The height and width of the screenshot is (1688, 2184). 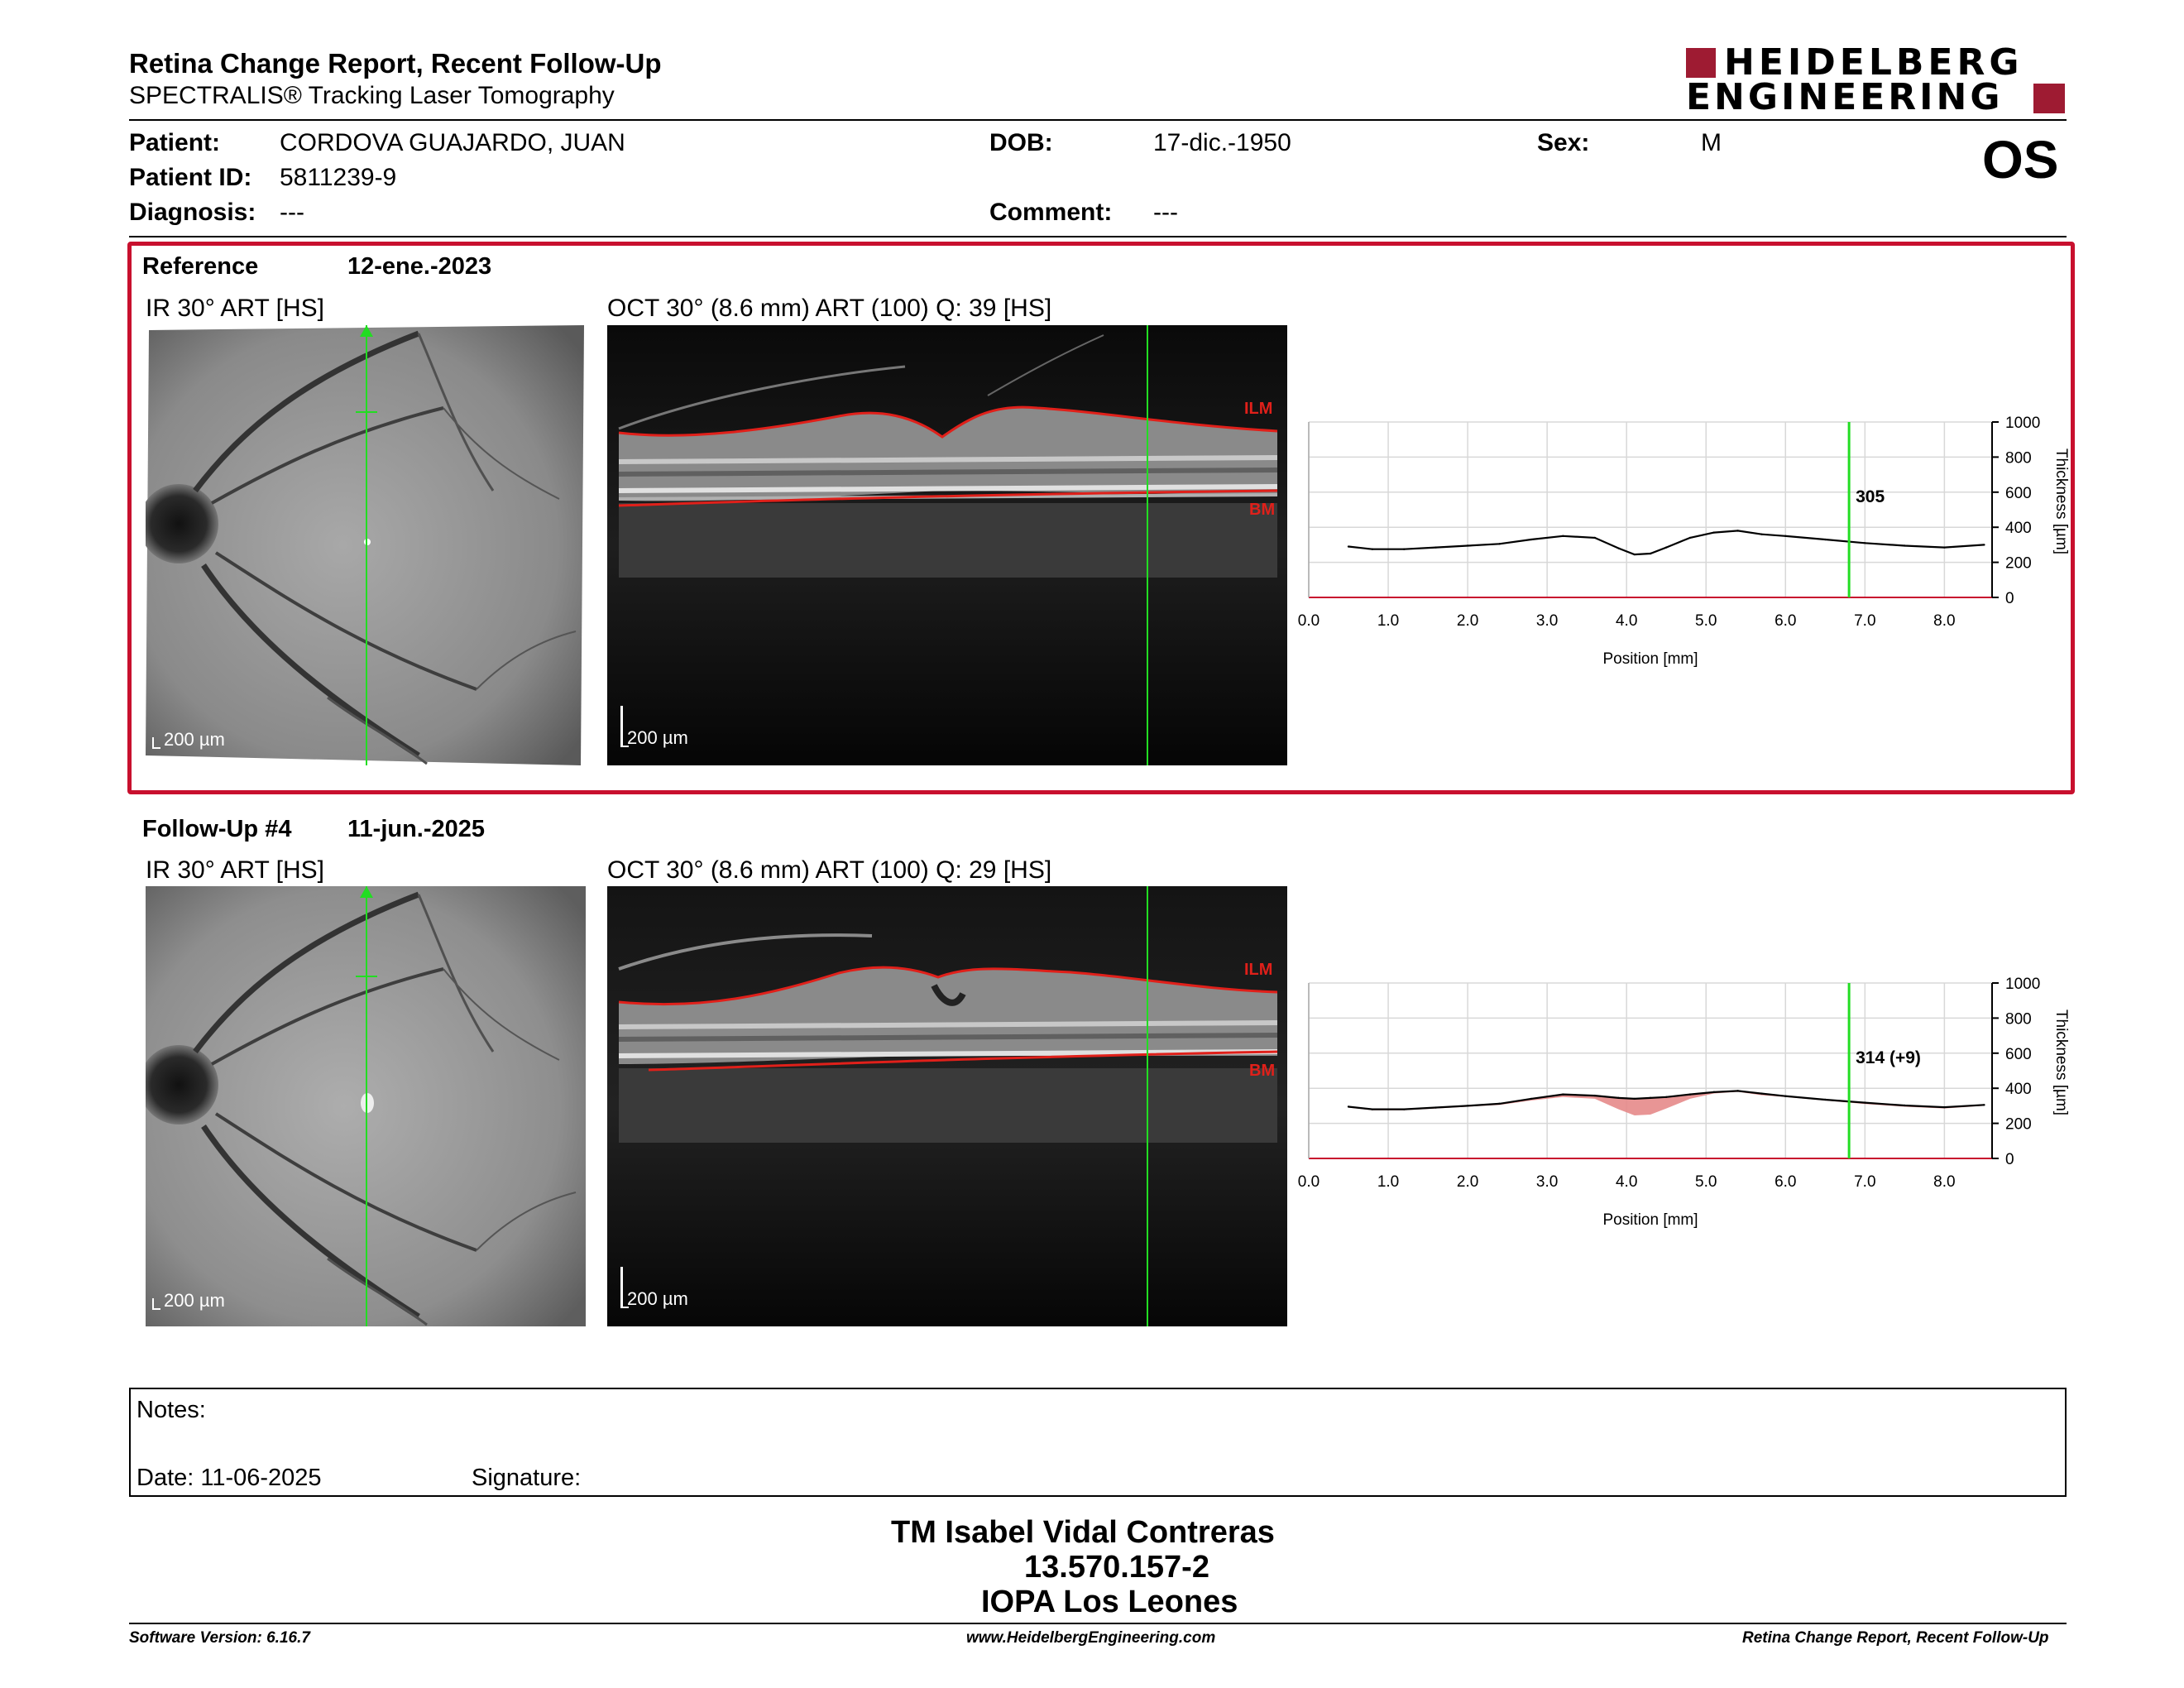 I want to click on followup-ilm-label: ILM, so click(x=1258, y=970).